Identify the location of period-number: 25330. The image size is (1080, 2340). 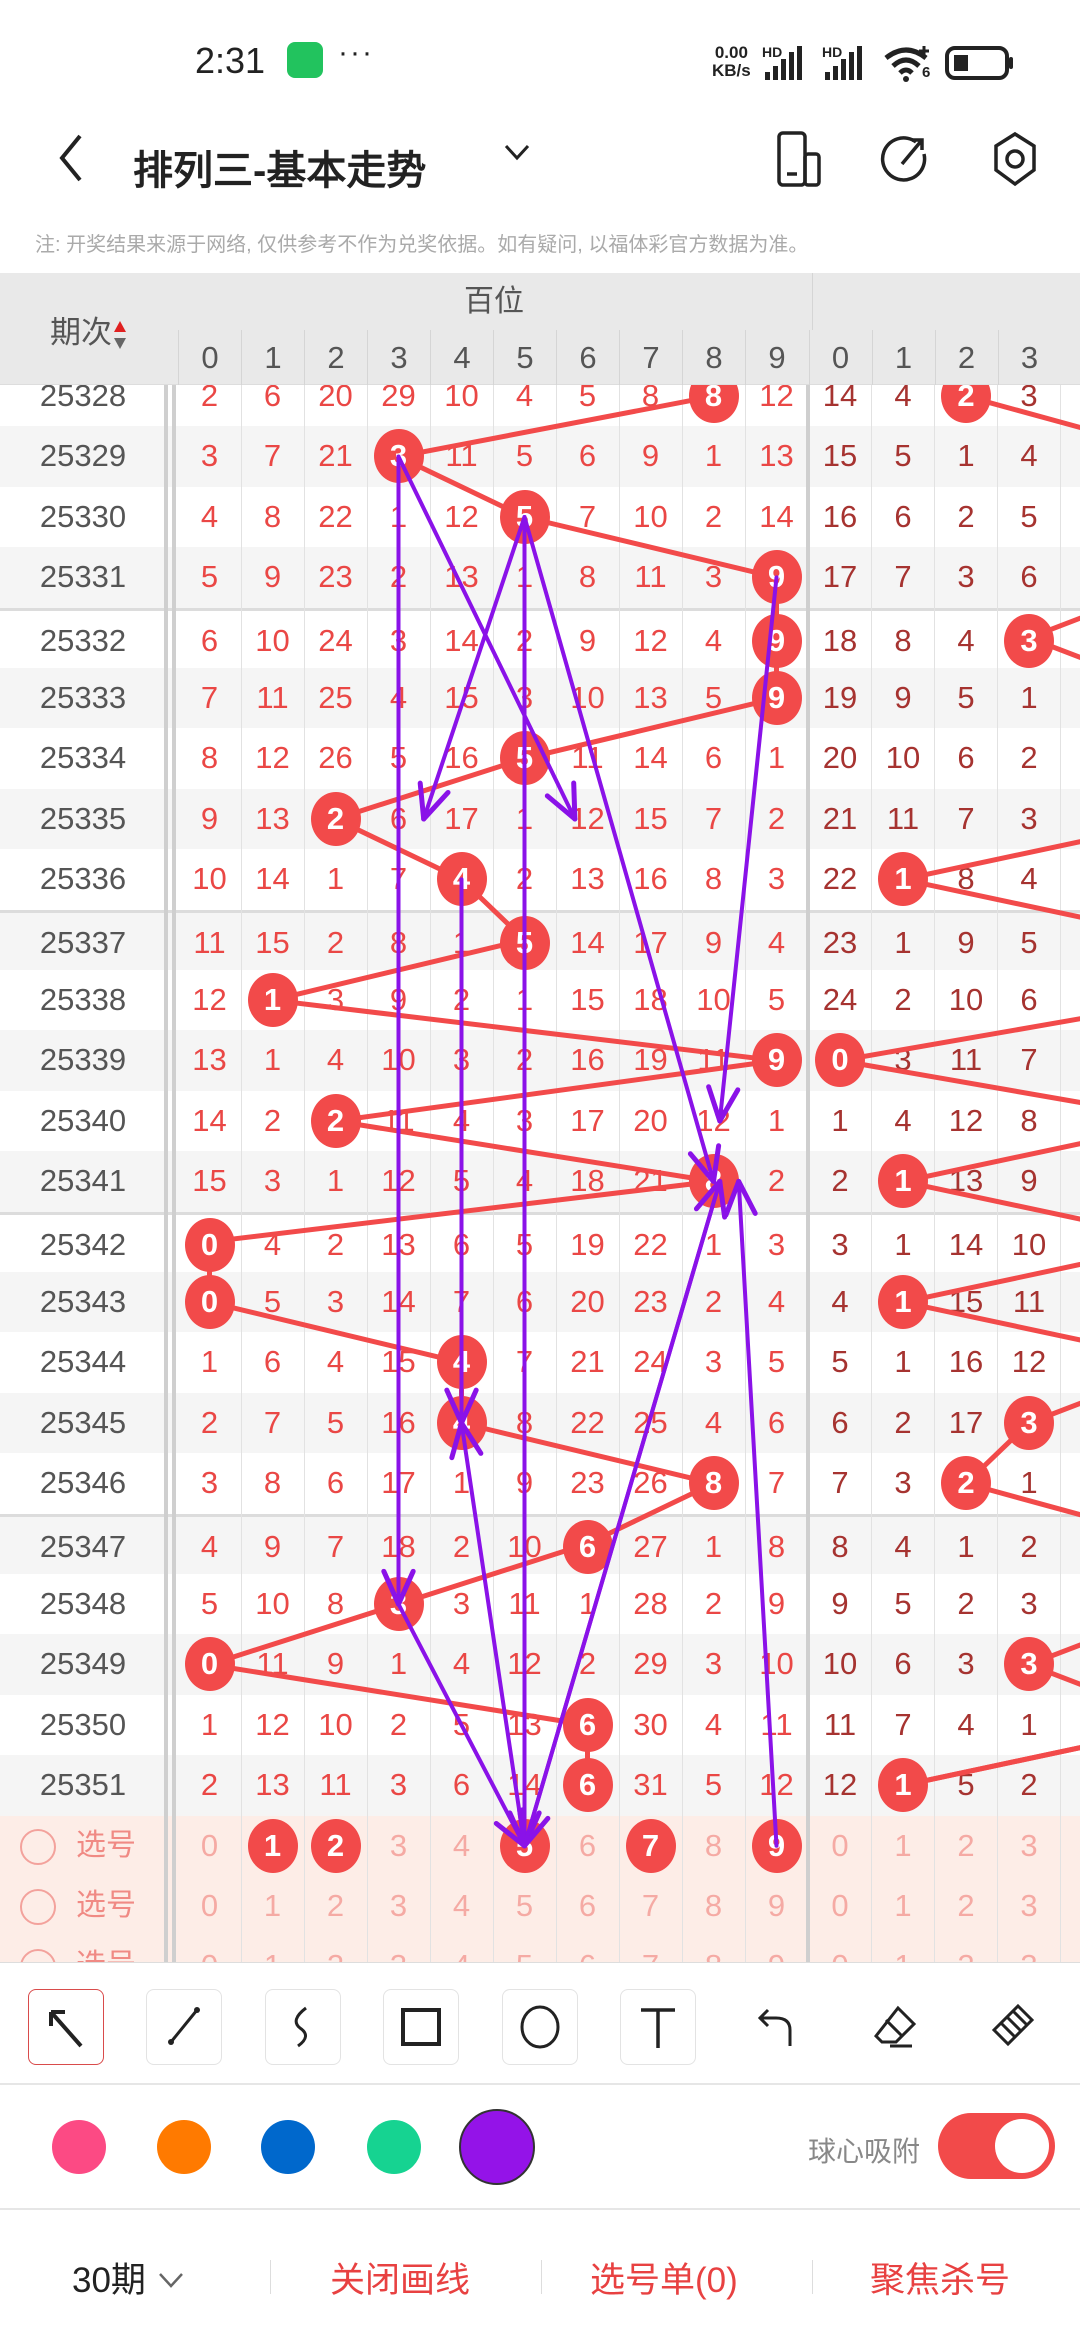
(83, 516).